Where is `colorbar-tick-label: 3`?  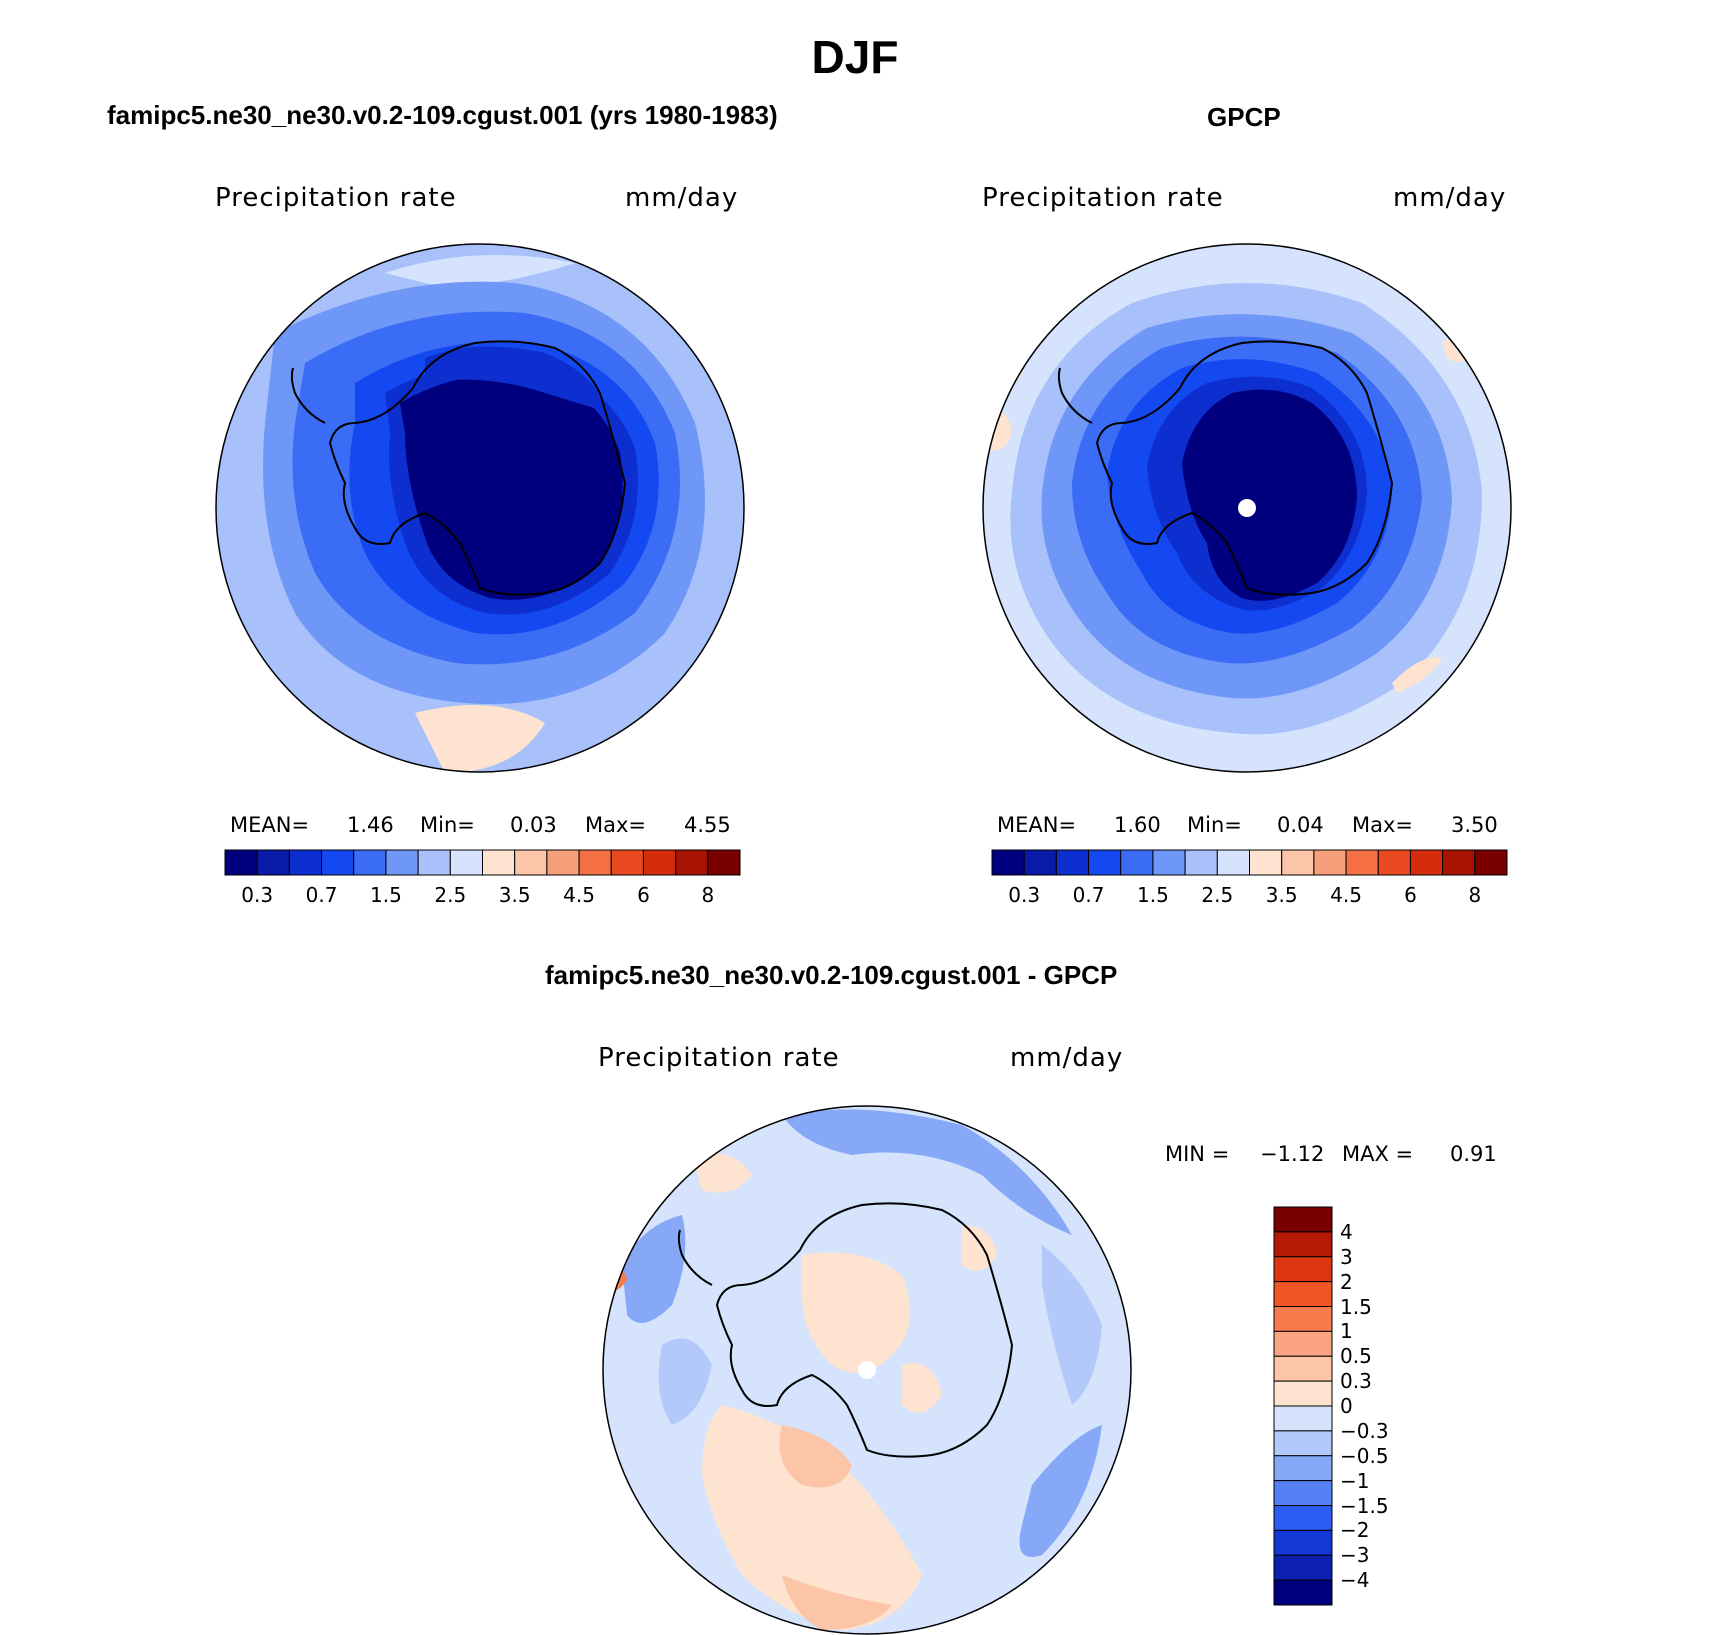 colorbar-tick-label: 3 is located at coordinates (1346, 1256).